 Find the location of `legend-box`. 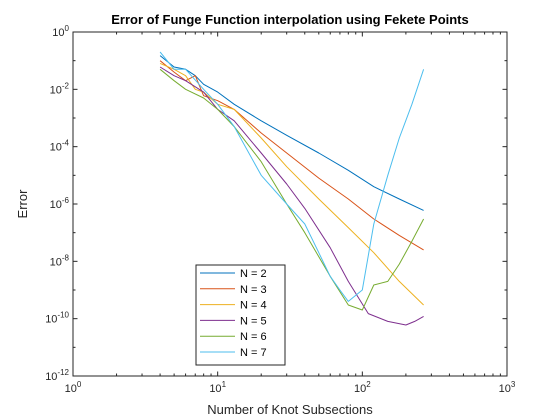

legend-box is located at coordinates (240, 315).